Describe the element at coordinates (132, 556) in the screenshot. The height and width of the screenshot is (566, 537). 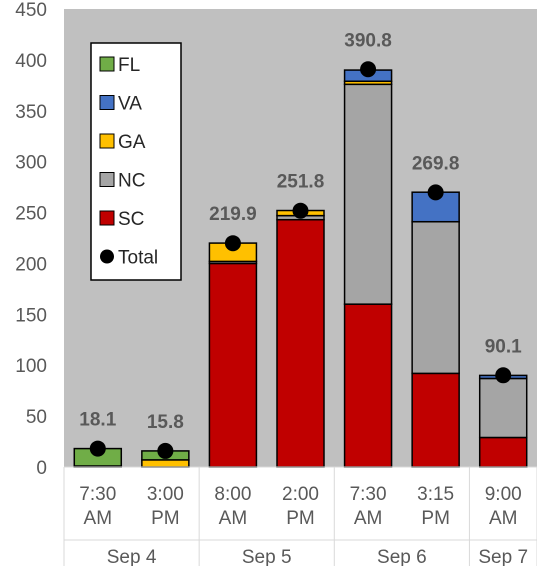
I see `x-group-label: Sep 4` at that location.